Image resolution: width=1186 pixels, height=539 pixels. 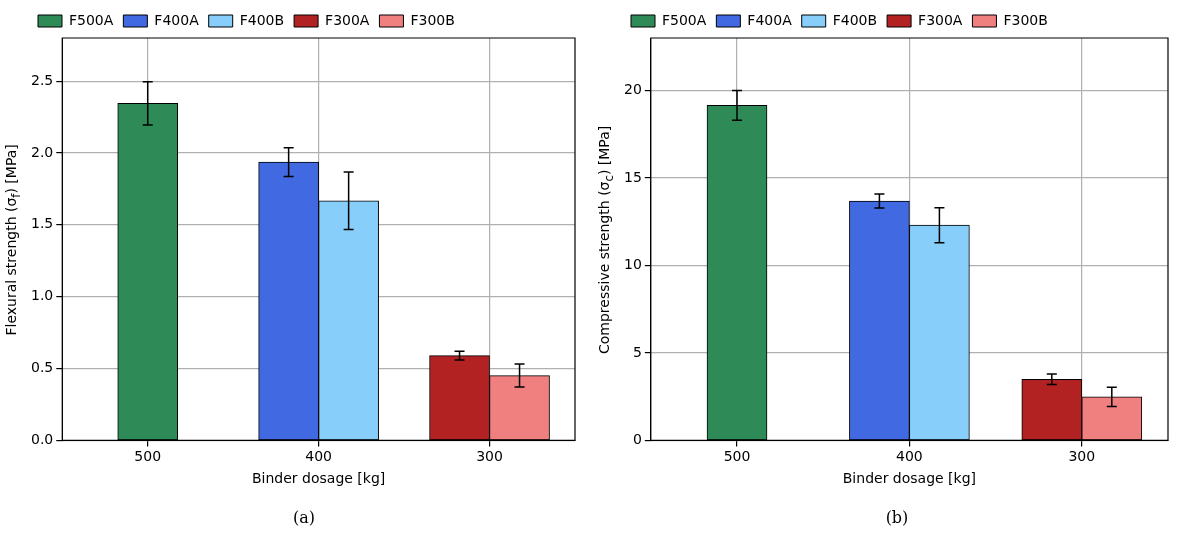 I want to click on y-tick-label: 10, so click(x=632, y=264).